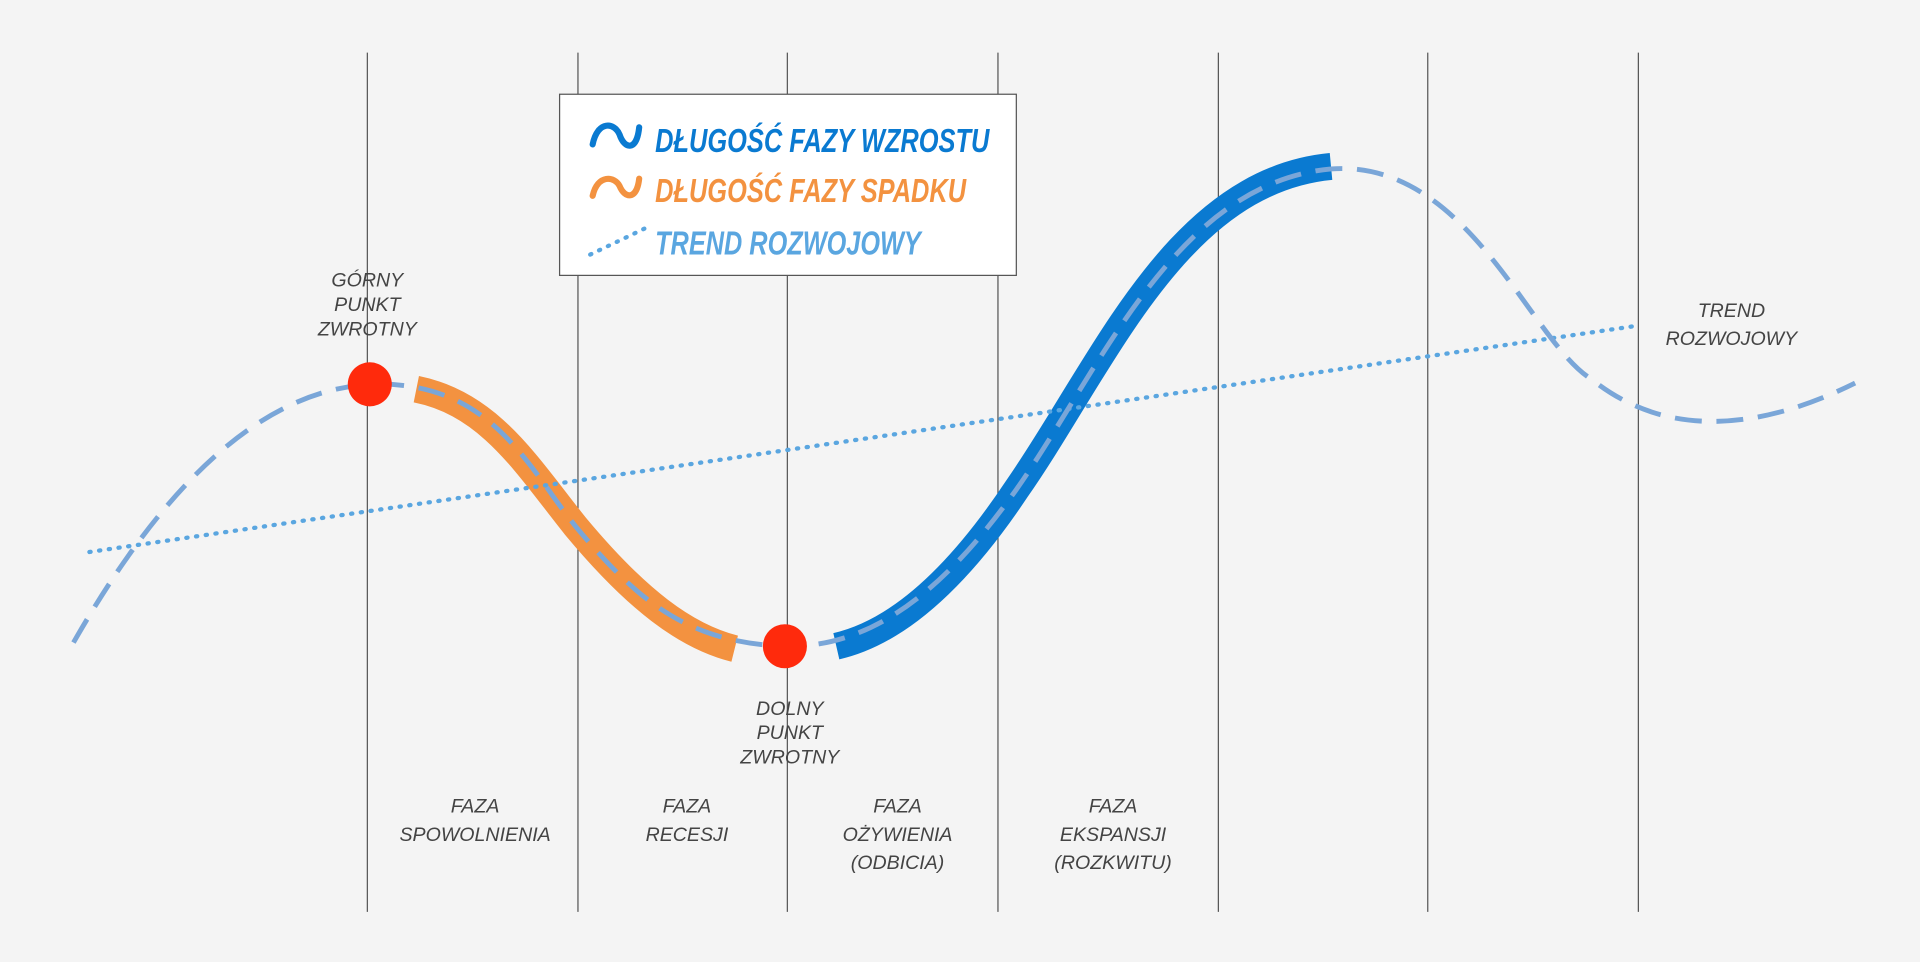 The width and height of the screenshot is (1920, 962). Describe the element at coordinates (1113, 835) in the screenshot. I see `phase-label: EKSPANSJI` at that location.